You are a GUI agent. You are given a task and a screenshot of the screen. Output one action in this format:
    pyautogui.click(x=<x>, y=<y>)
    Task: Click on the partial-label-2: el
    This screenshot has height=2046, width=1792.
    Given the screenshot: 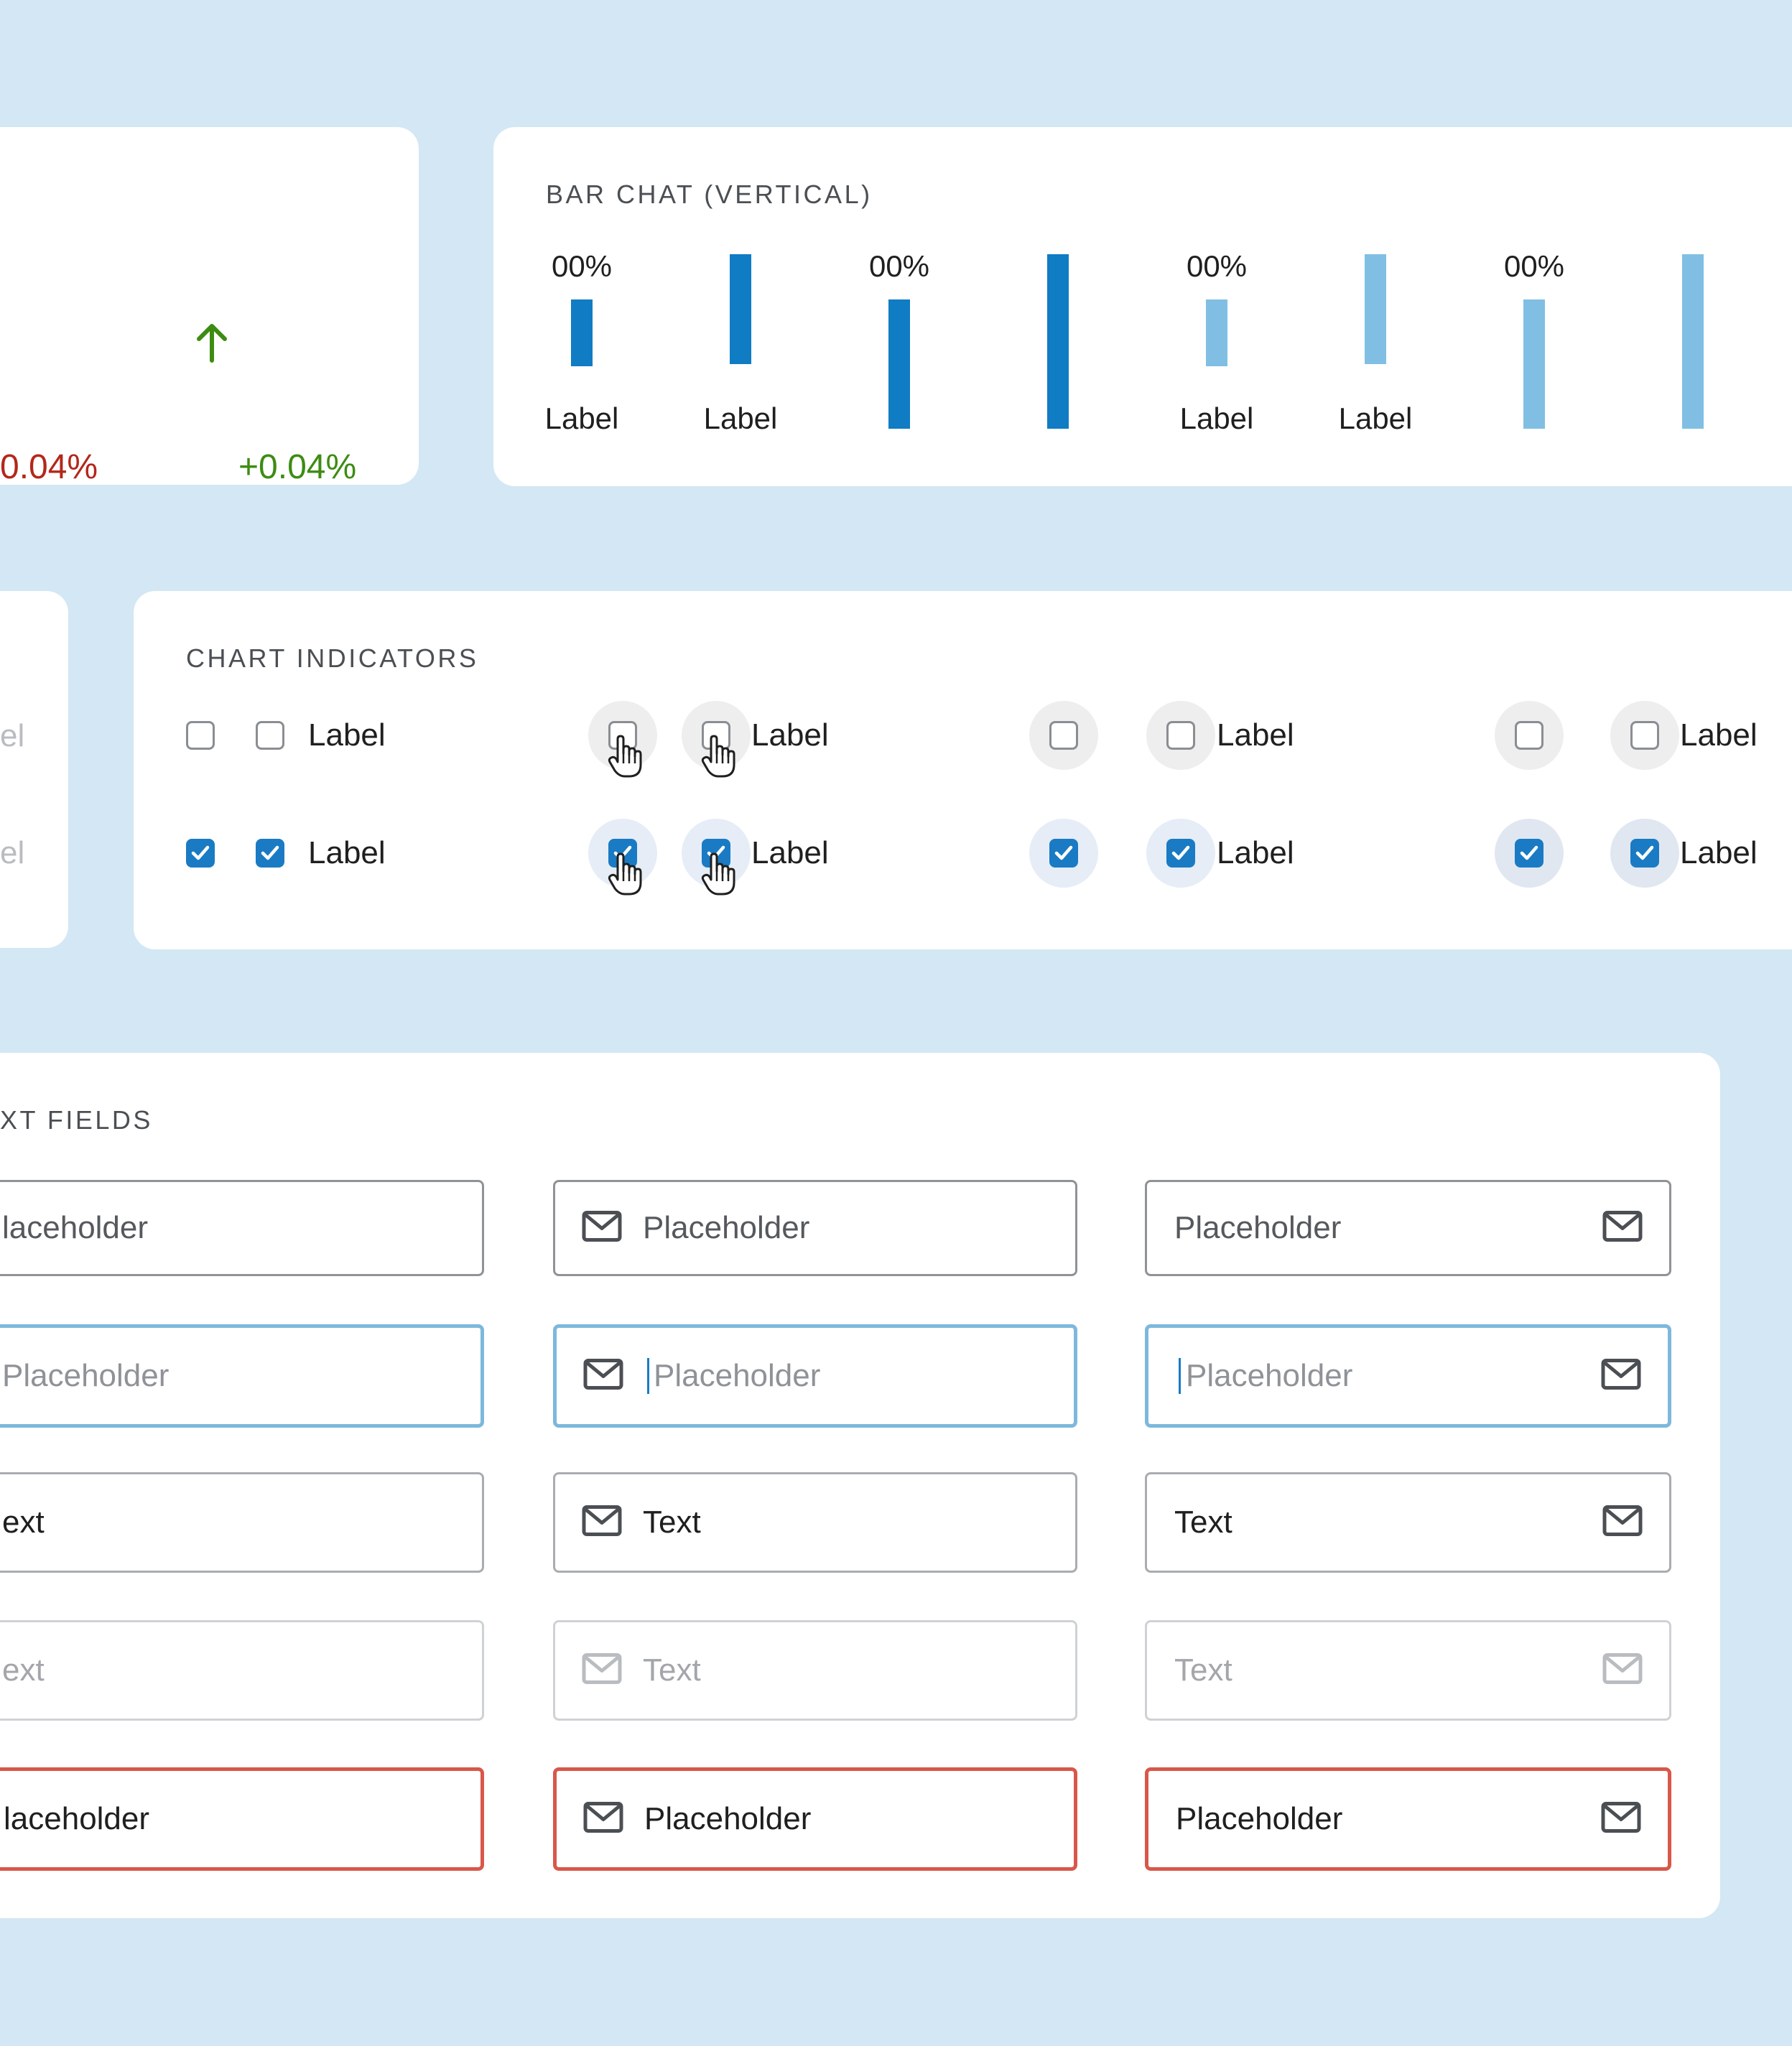 What is the action you would take?
    pyautogui.click(x=12, y=853)
    